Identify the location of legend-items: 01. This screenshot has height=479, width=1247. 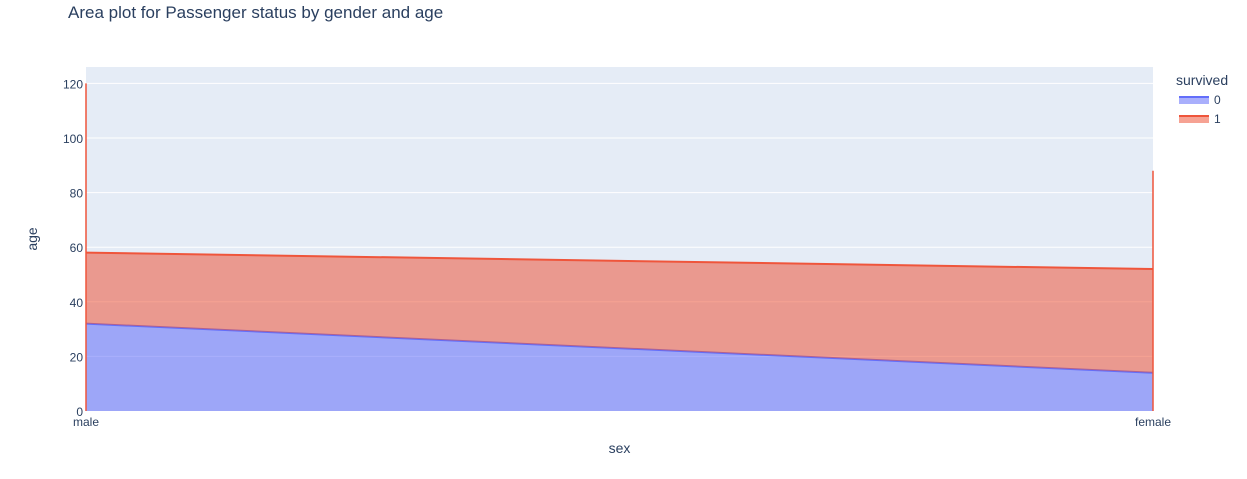
(1200, 109).